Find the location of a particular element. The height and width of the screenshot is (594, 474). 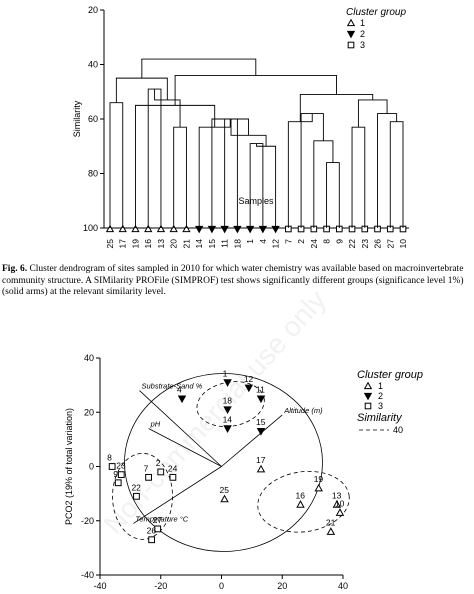

pco-point-label: 18 is located at coordinates (228, 401).